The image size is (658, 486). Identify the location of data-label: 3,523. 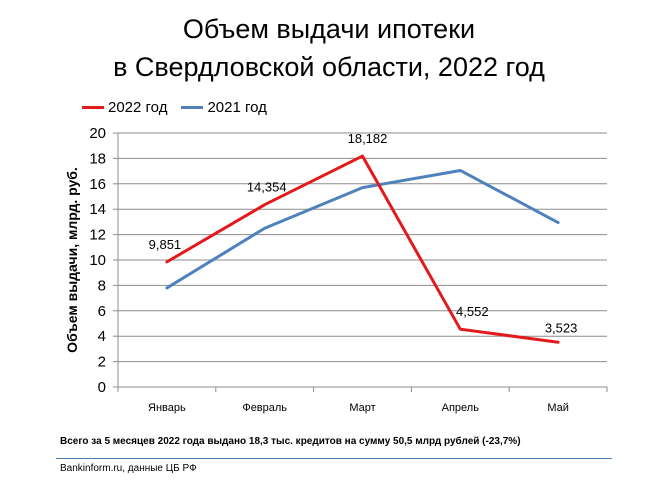
(561, 327).